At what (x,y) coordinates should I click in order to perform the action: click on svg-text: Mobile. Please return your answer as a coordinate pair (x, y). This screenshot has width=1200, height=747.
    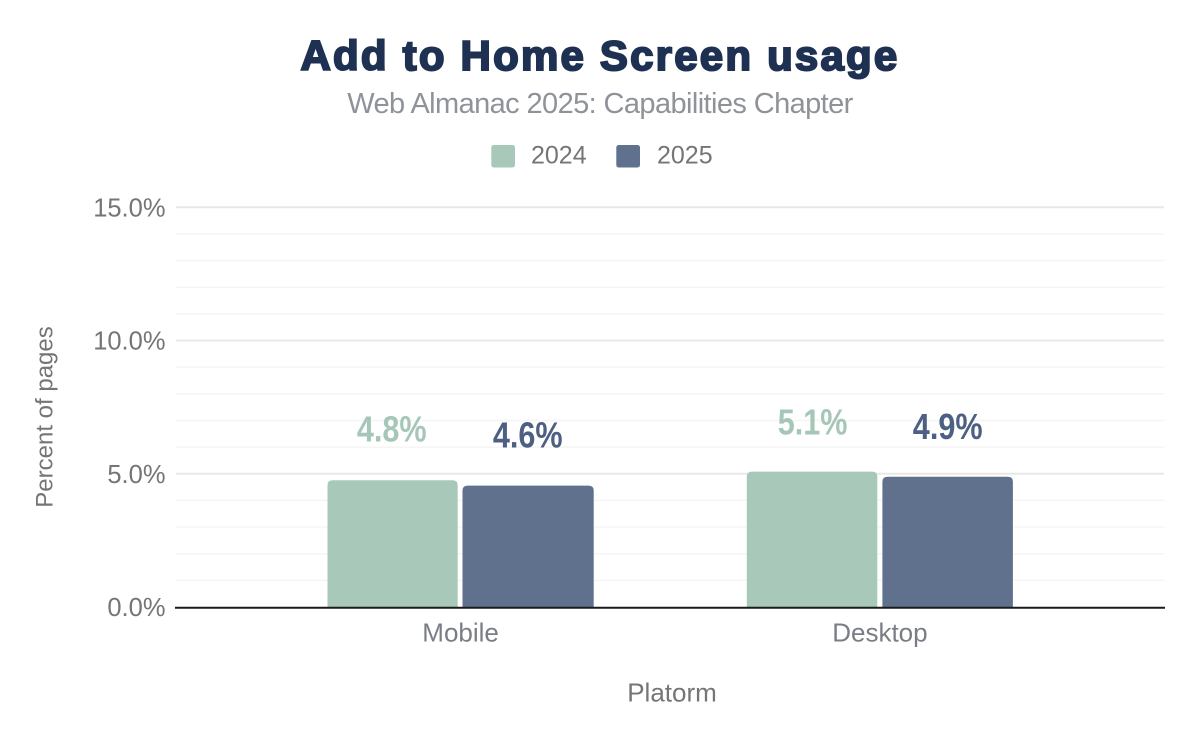
    Looking at the image, I should click on (460, 633).